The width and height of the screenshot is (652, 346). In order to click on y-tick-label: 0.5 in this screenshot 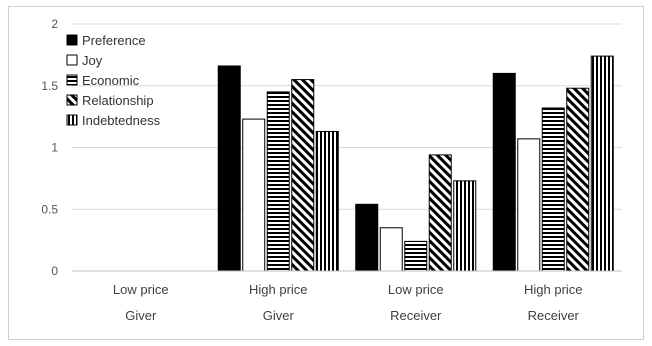, I will do `click(49, 209)`.